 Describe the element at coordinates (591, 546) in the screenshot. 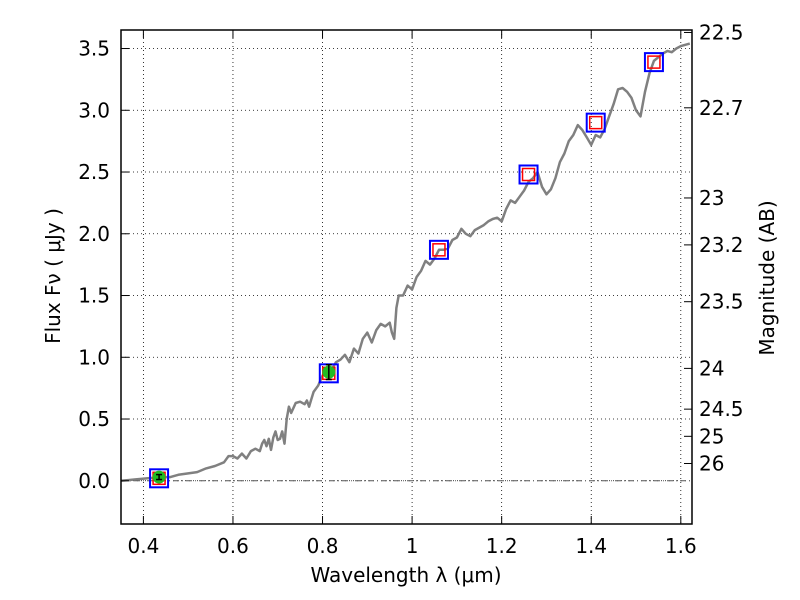

I see `x-tick-label: 1.4` at that location.